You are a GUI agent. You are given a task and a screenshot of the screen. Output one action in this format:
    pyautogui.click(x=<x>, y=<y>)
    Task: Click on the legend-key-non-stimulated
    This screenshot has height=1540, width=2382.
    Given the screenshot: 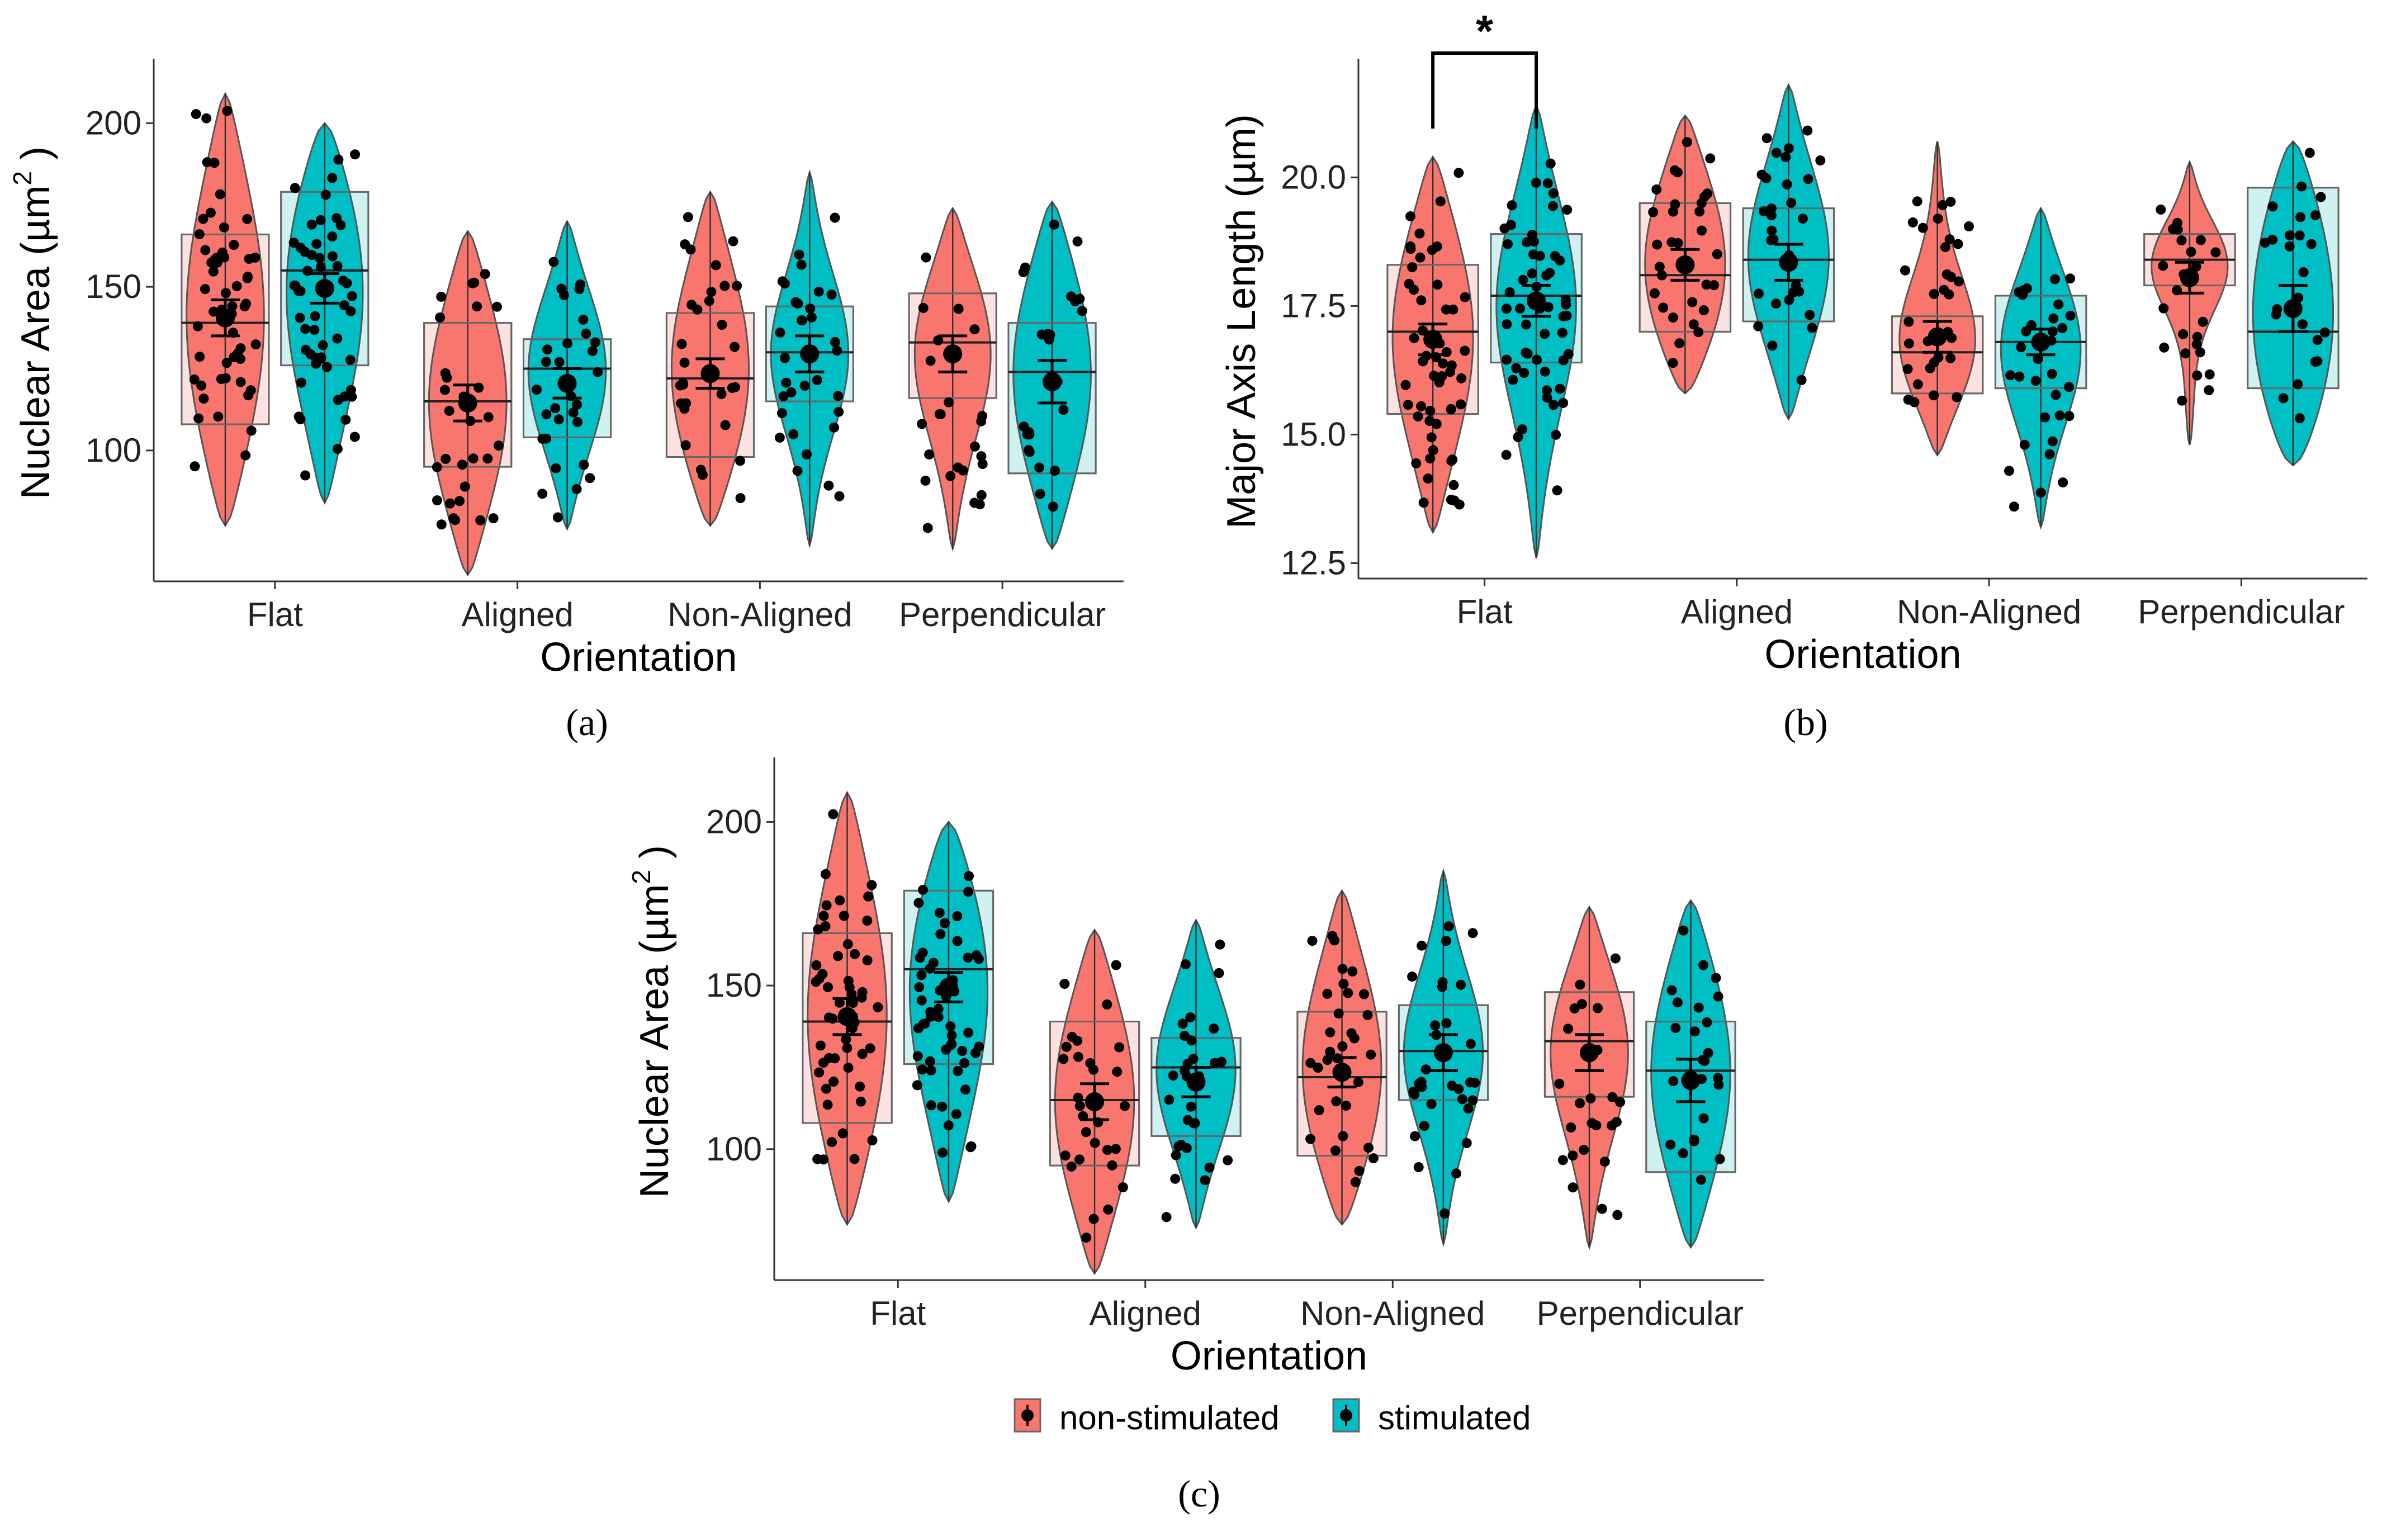 What is the action you would take?
    pyautogui.click(x=1027, y=1415)
    